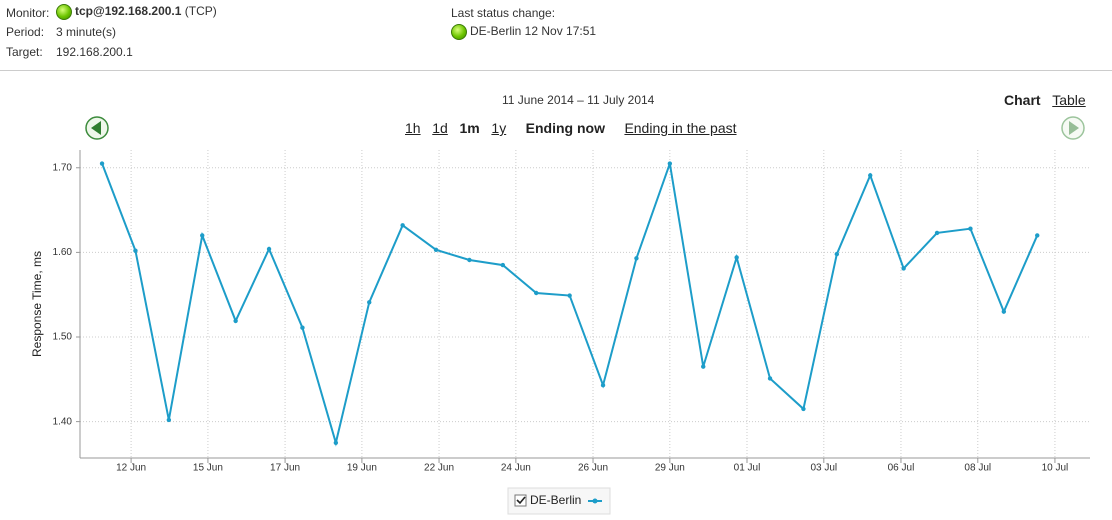  What do you see at coordinates (469, 128) in the screenshot?
I see `zoom-1m: 1m` at bounding box center [469, 128].